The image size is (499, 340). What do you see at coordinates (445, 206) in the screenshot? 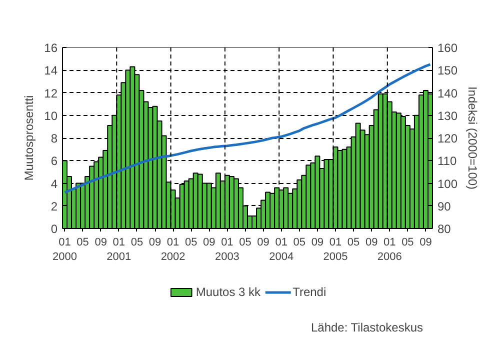
I see `y2-tick-label: 90` at bounding box center [445, 206].